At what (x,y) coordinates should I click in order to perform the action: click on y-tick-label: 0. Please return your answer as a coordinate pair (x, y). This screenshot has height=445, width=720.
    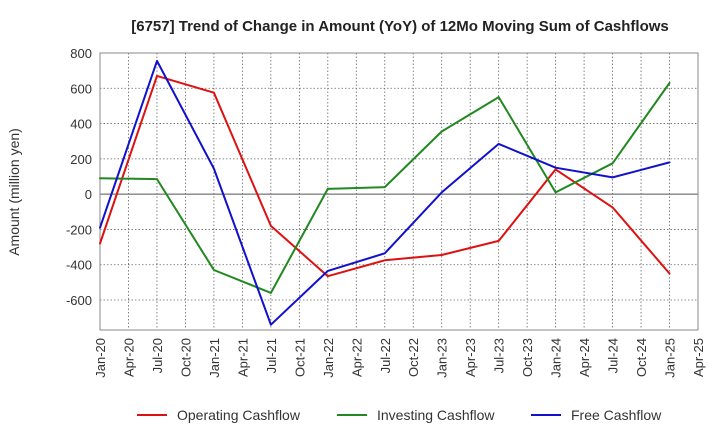
    Looking at the image, I should click on (88, 194).